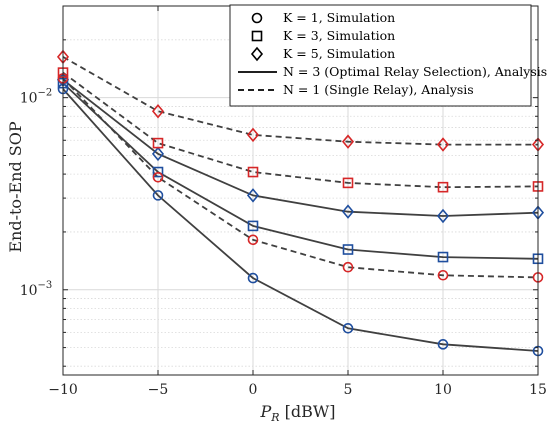 The image size is (550, 429). What do you see at coordinates (339, 53) in the screenshot?
I see `legend-label: K = 5, Simulation` at bounding box center [339, 53].